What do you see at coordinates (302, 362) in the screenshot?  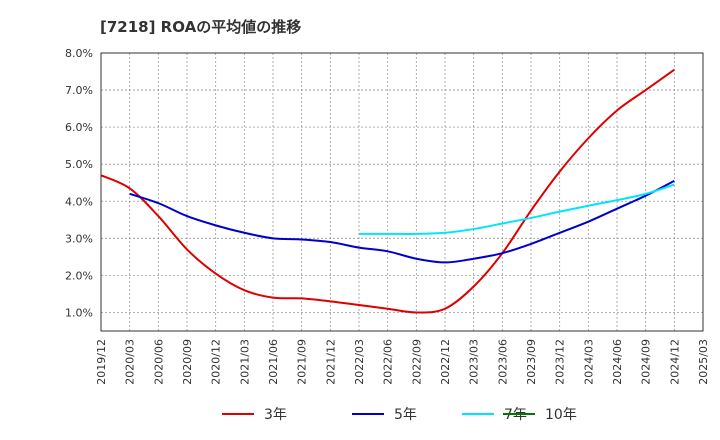 I see `x-tick-label: 2021/09` at bounding box center [302, 362].